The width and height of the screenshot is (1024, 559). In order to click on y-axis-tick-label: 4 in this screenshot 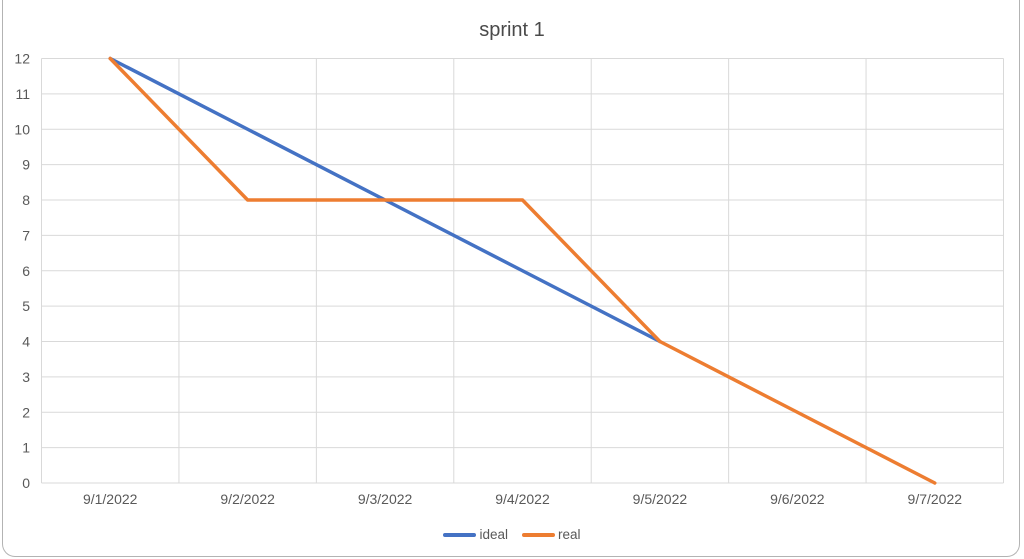, I will do `click(26, 342)`.